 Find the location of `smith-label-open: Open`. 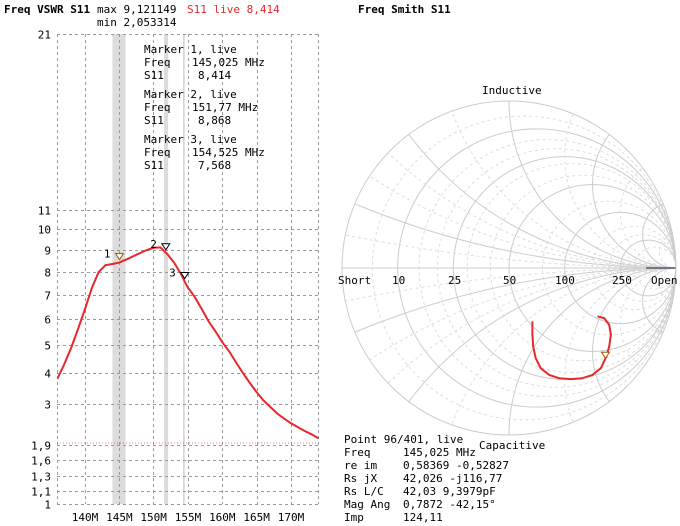

smith-label-open: Open is located at coordinates (664, 280).